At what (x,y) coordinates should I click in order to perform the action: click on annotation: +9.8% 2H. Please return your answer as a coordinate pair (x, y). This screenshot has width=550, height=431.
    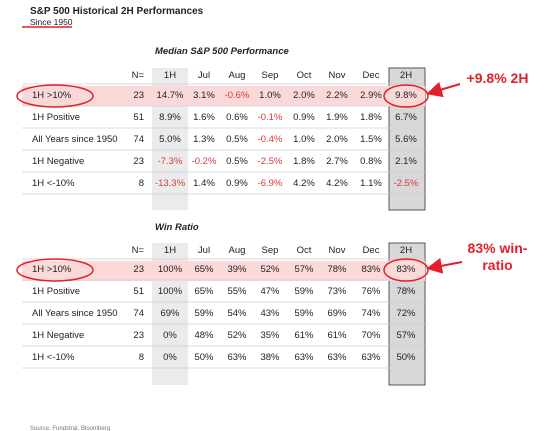
    Looking at the image, I should click on (497, 78).